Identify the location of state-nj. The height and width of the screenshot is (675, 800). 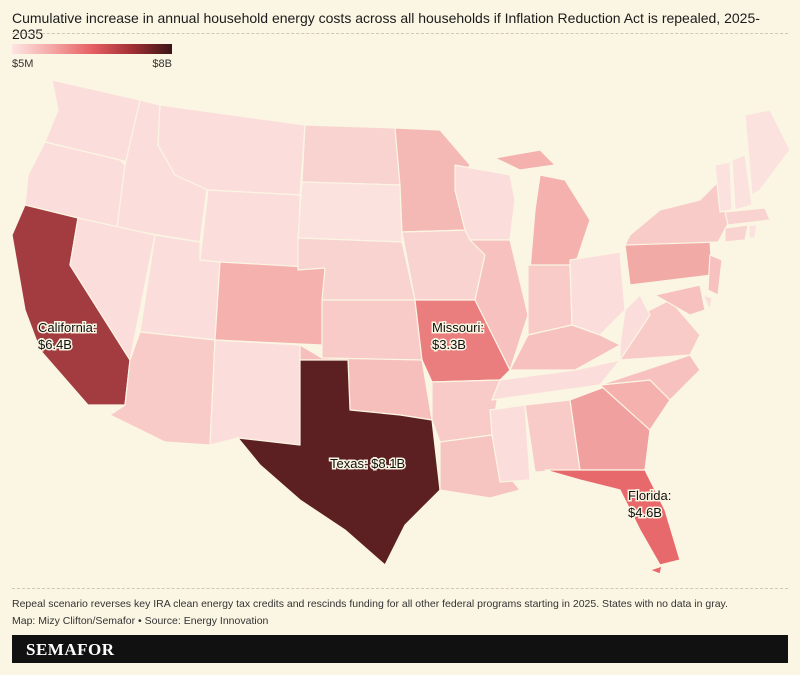
(715, 275).